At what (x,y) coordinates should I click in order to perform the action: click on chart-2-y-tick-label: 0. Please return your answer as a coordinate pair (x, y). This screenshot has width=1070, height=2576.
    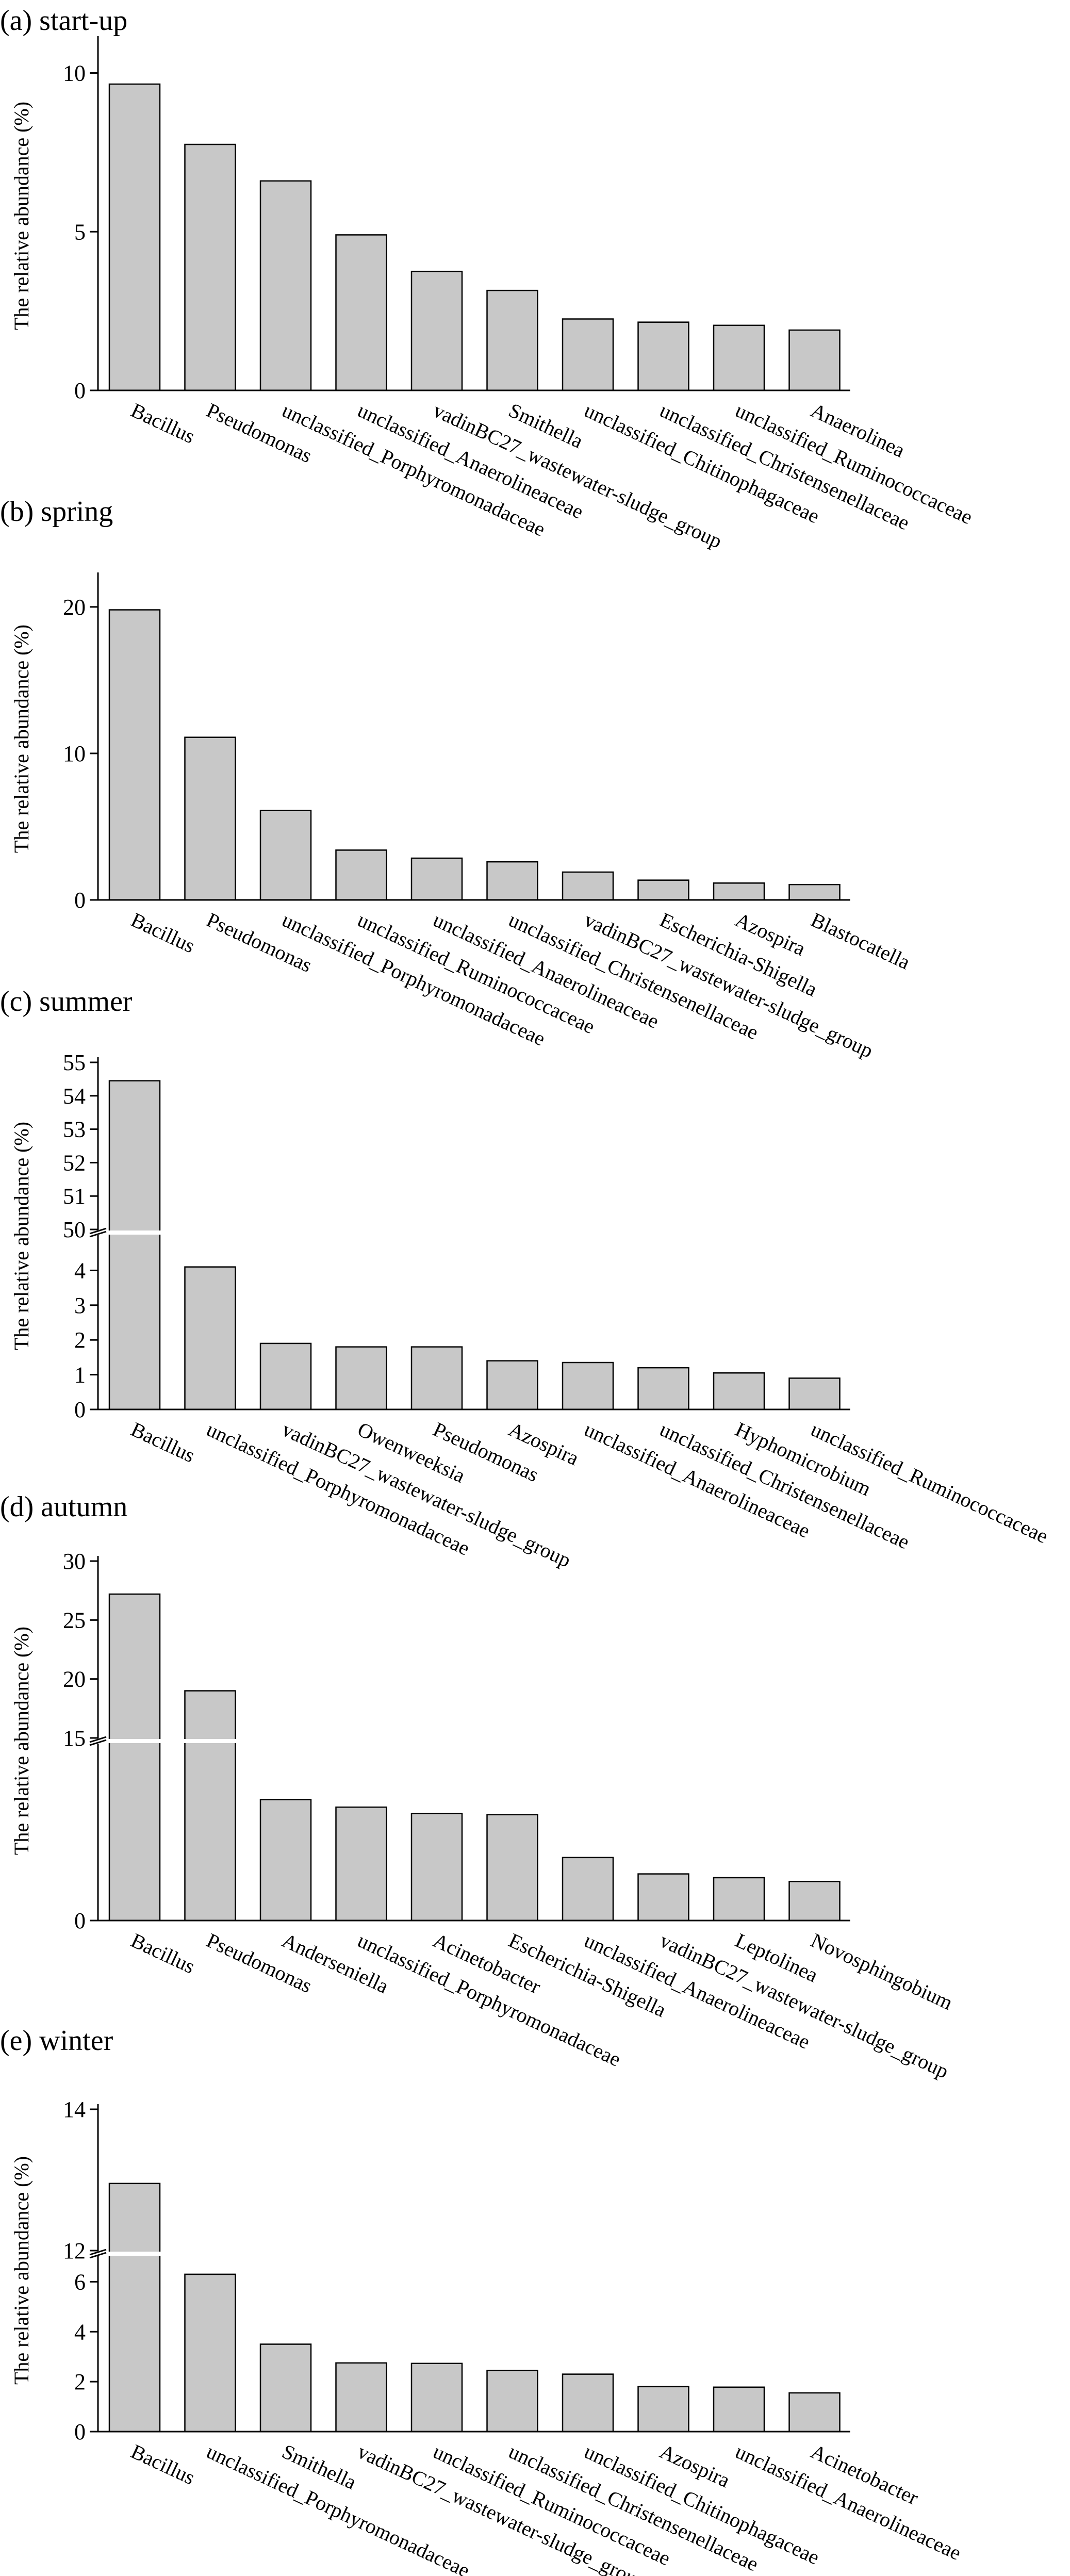
    Looking at the image, I should click on (80, 900).